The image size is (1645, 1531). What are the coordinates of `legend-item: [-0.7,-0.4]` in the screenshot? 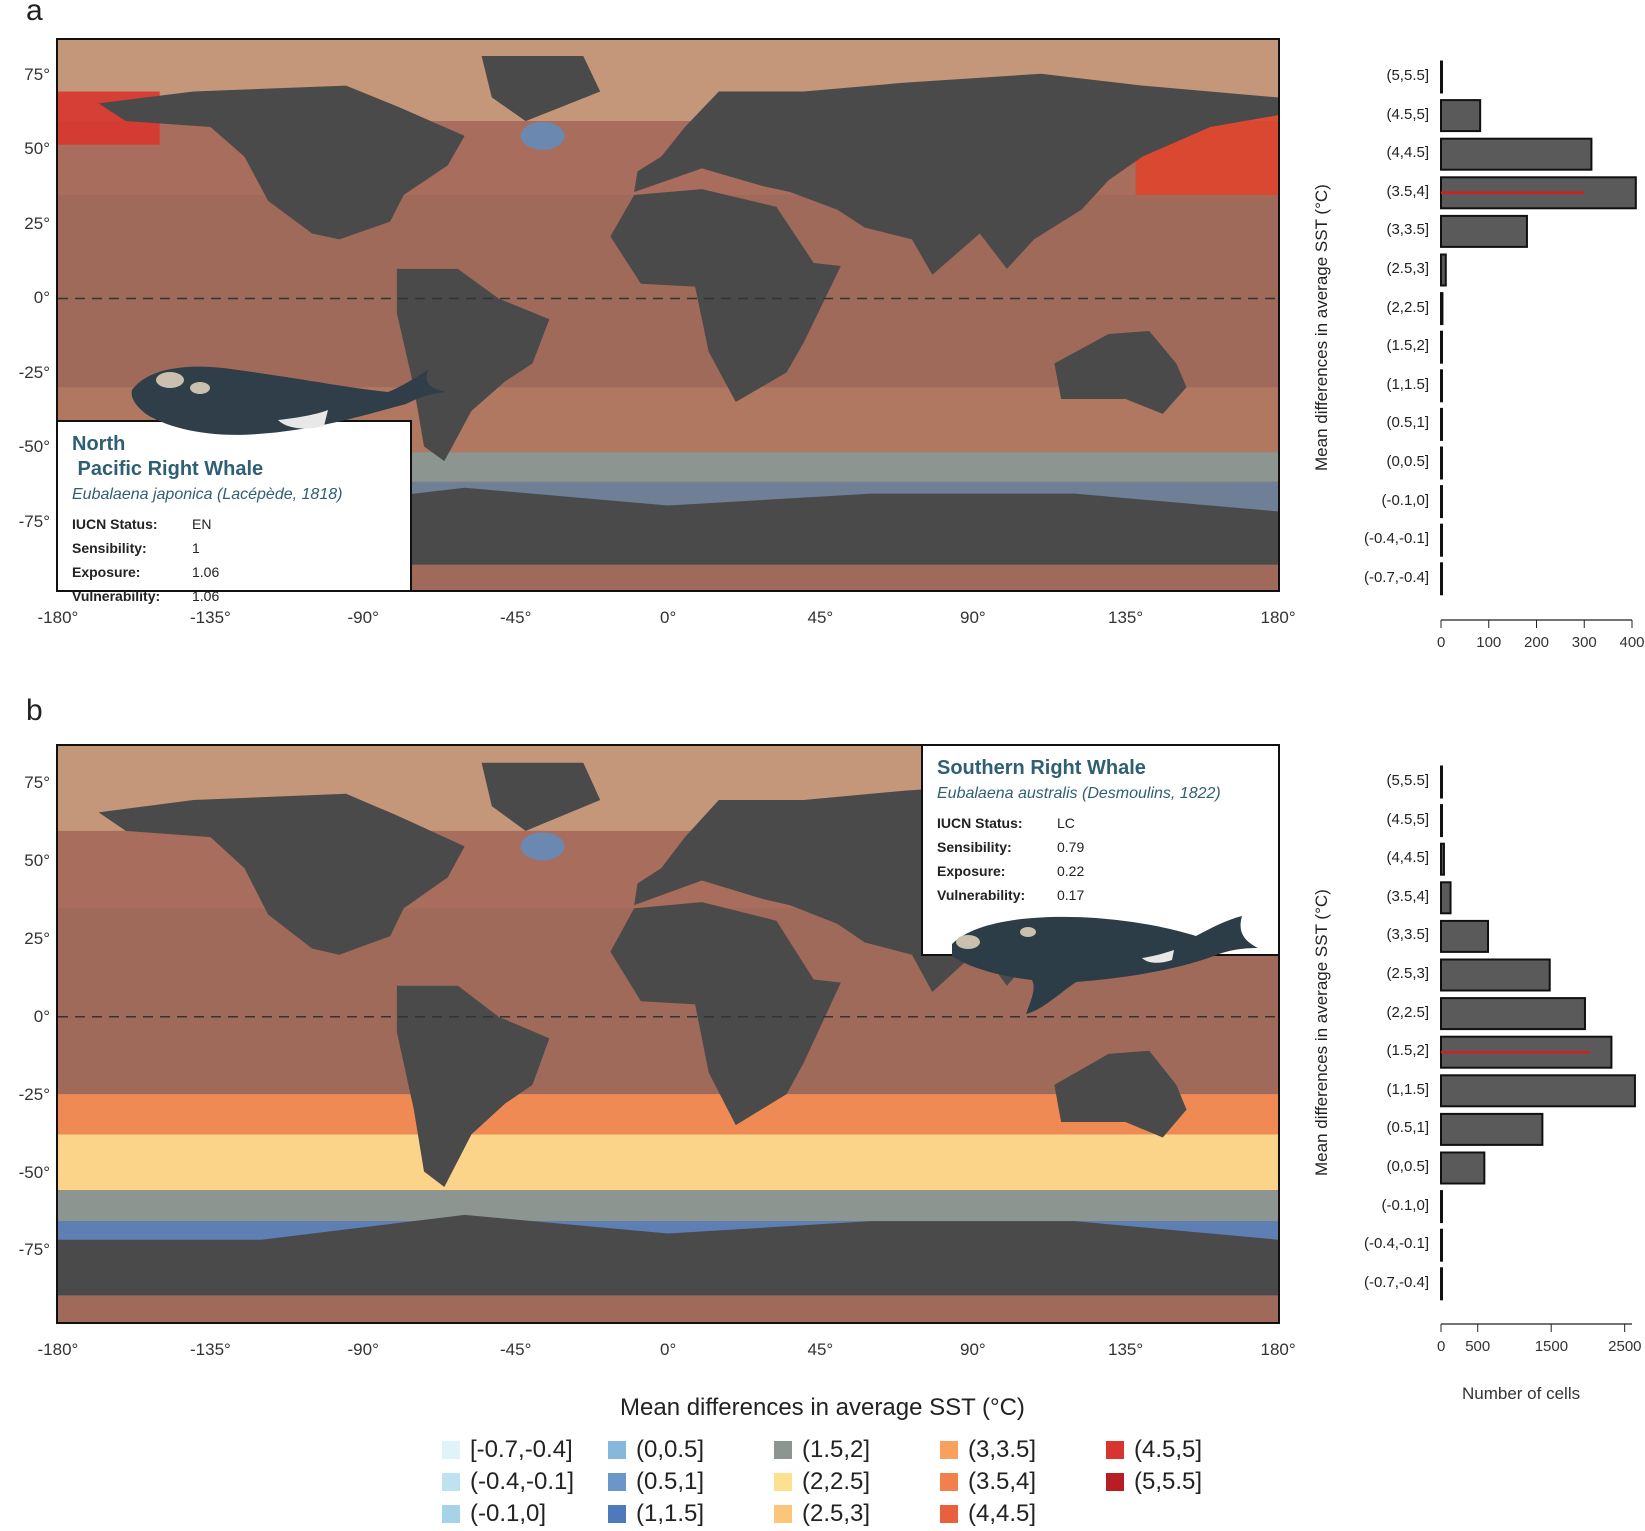 It's located at (507, 1450).